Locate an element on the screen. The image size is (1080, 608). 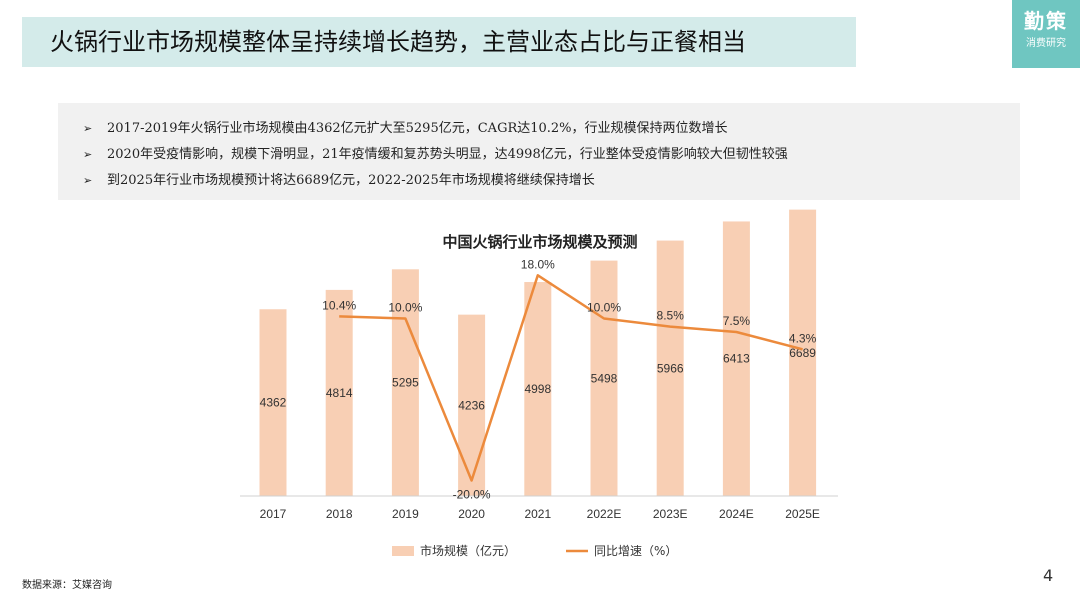
bar-value-label-2024E: 6413 is located at coordinates (736, 359).